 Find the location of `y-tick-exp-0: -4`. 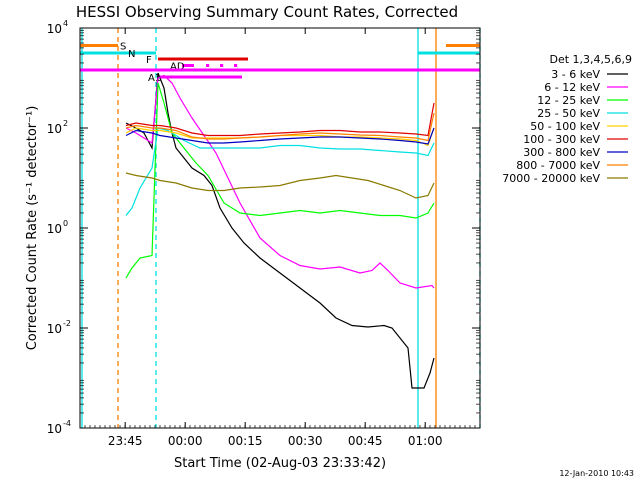

y-tick-exp-0: -4 is located at coordinates (67, 423).